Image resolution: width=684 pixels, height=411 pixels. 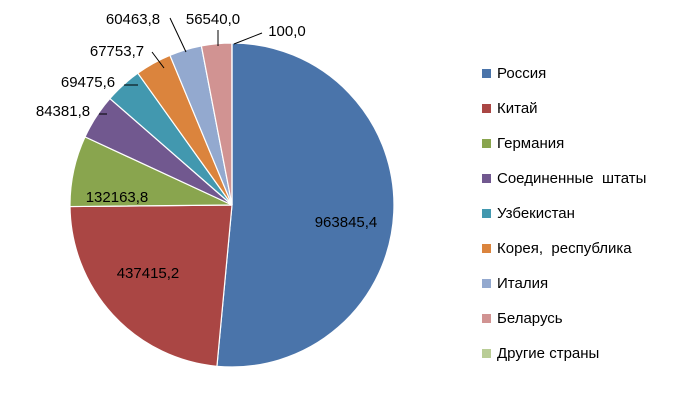 I want to click on data-label-1: 437415,2, so click(x=148, y=273).